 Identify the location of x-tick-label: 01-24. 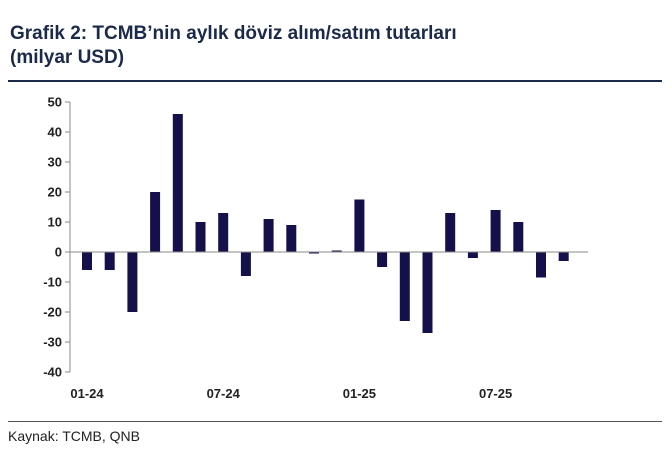
(87, 393).